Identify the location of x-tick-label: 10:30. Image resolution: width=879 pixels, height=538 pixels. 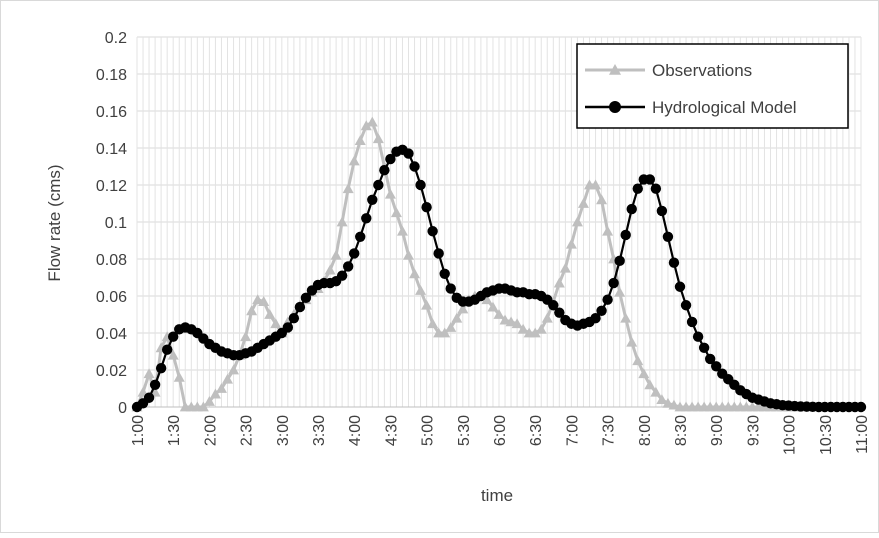
(826, 435).